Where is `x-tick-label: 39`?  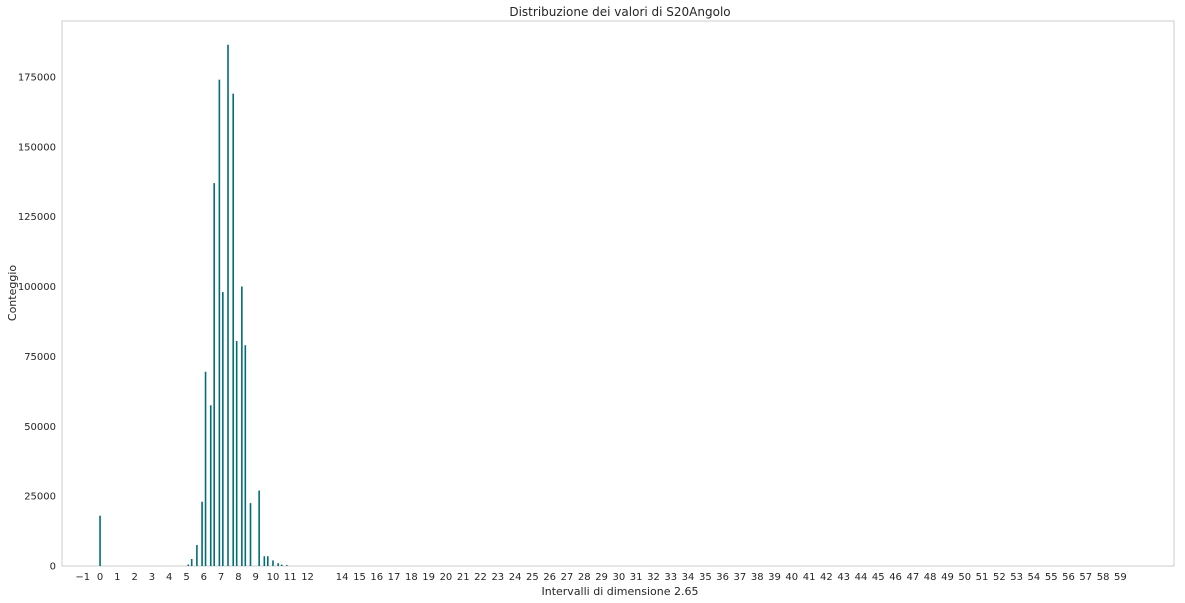 x-tick-label: 39 is located at coordinates (774, 577).